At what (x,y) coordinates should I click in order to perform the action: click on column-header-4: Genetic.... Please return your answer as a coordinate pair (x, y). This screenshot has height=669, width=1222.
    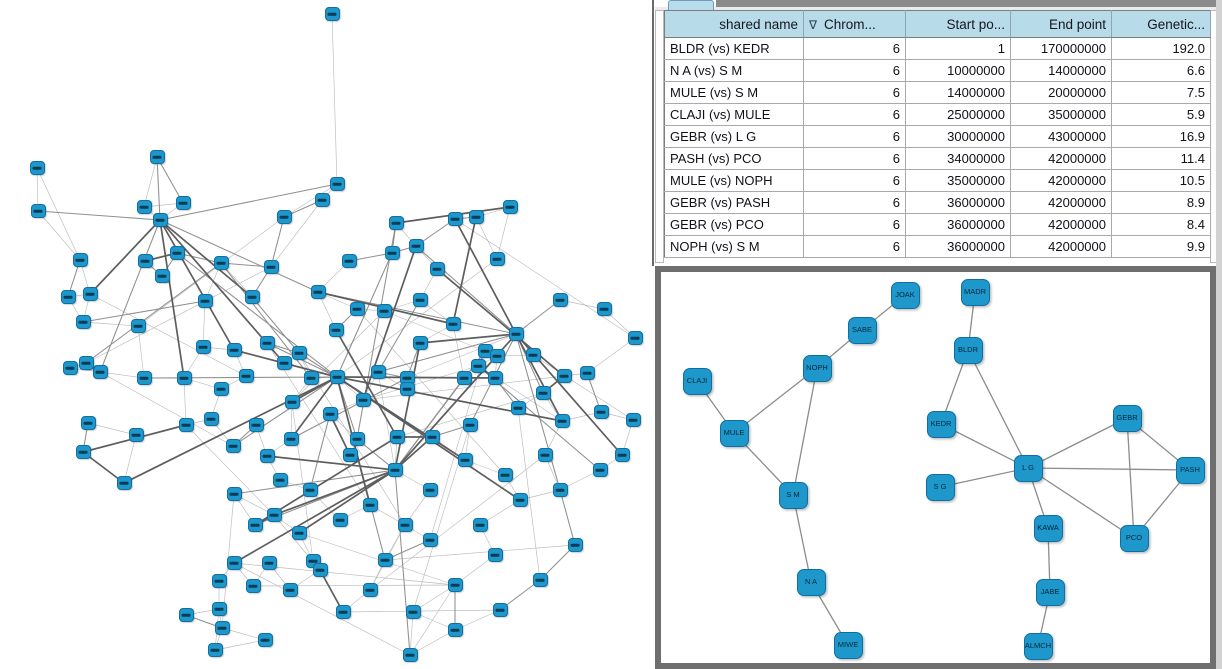
    Looking at the image, I should click on (1161, 24).